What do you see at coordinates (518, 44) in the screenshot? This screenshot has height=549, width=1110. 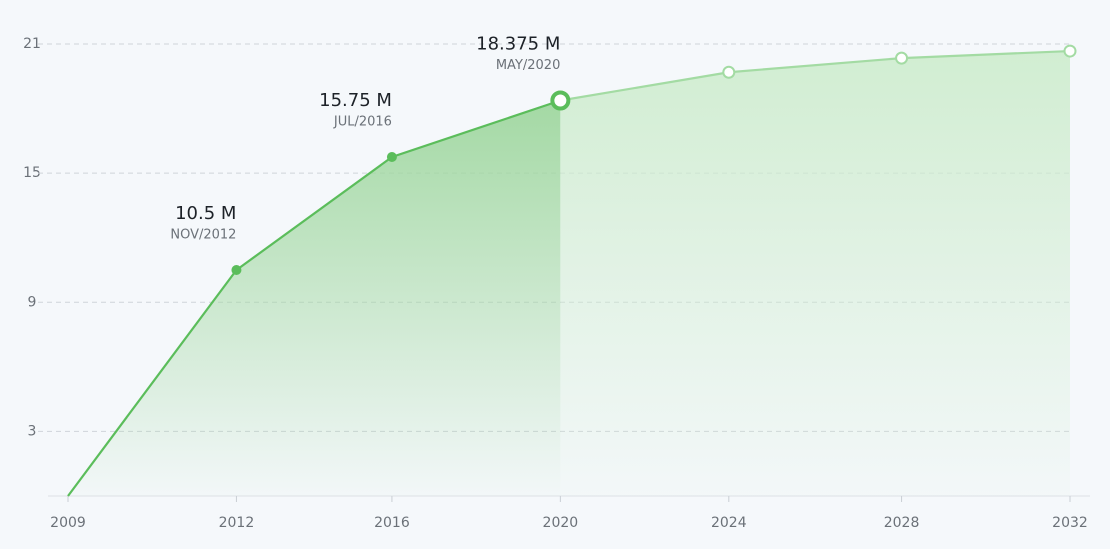 I see `value-label: 18.375 M` at bounding box center [518, 44].